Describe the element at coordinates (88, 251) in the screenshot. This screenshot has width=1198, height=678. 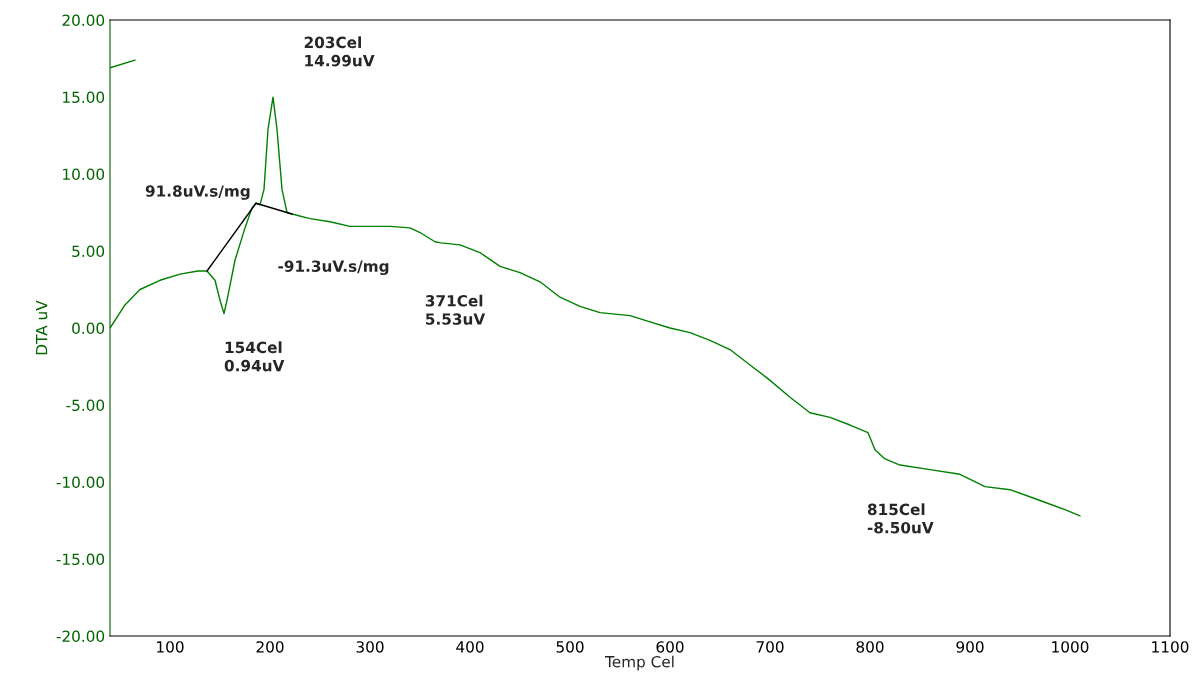
I see `y-tick-label: 5.00` at that location.